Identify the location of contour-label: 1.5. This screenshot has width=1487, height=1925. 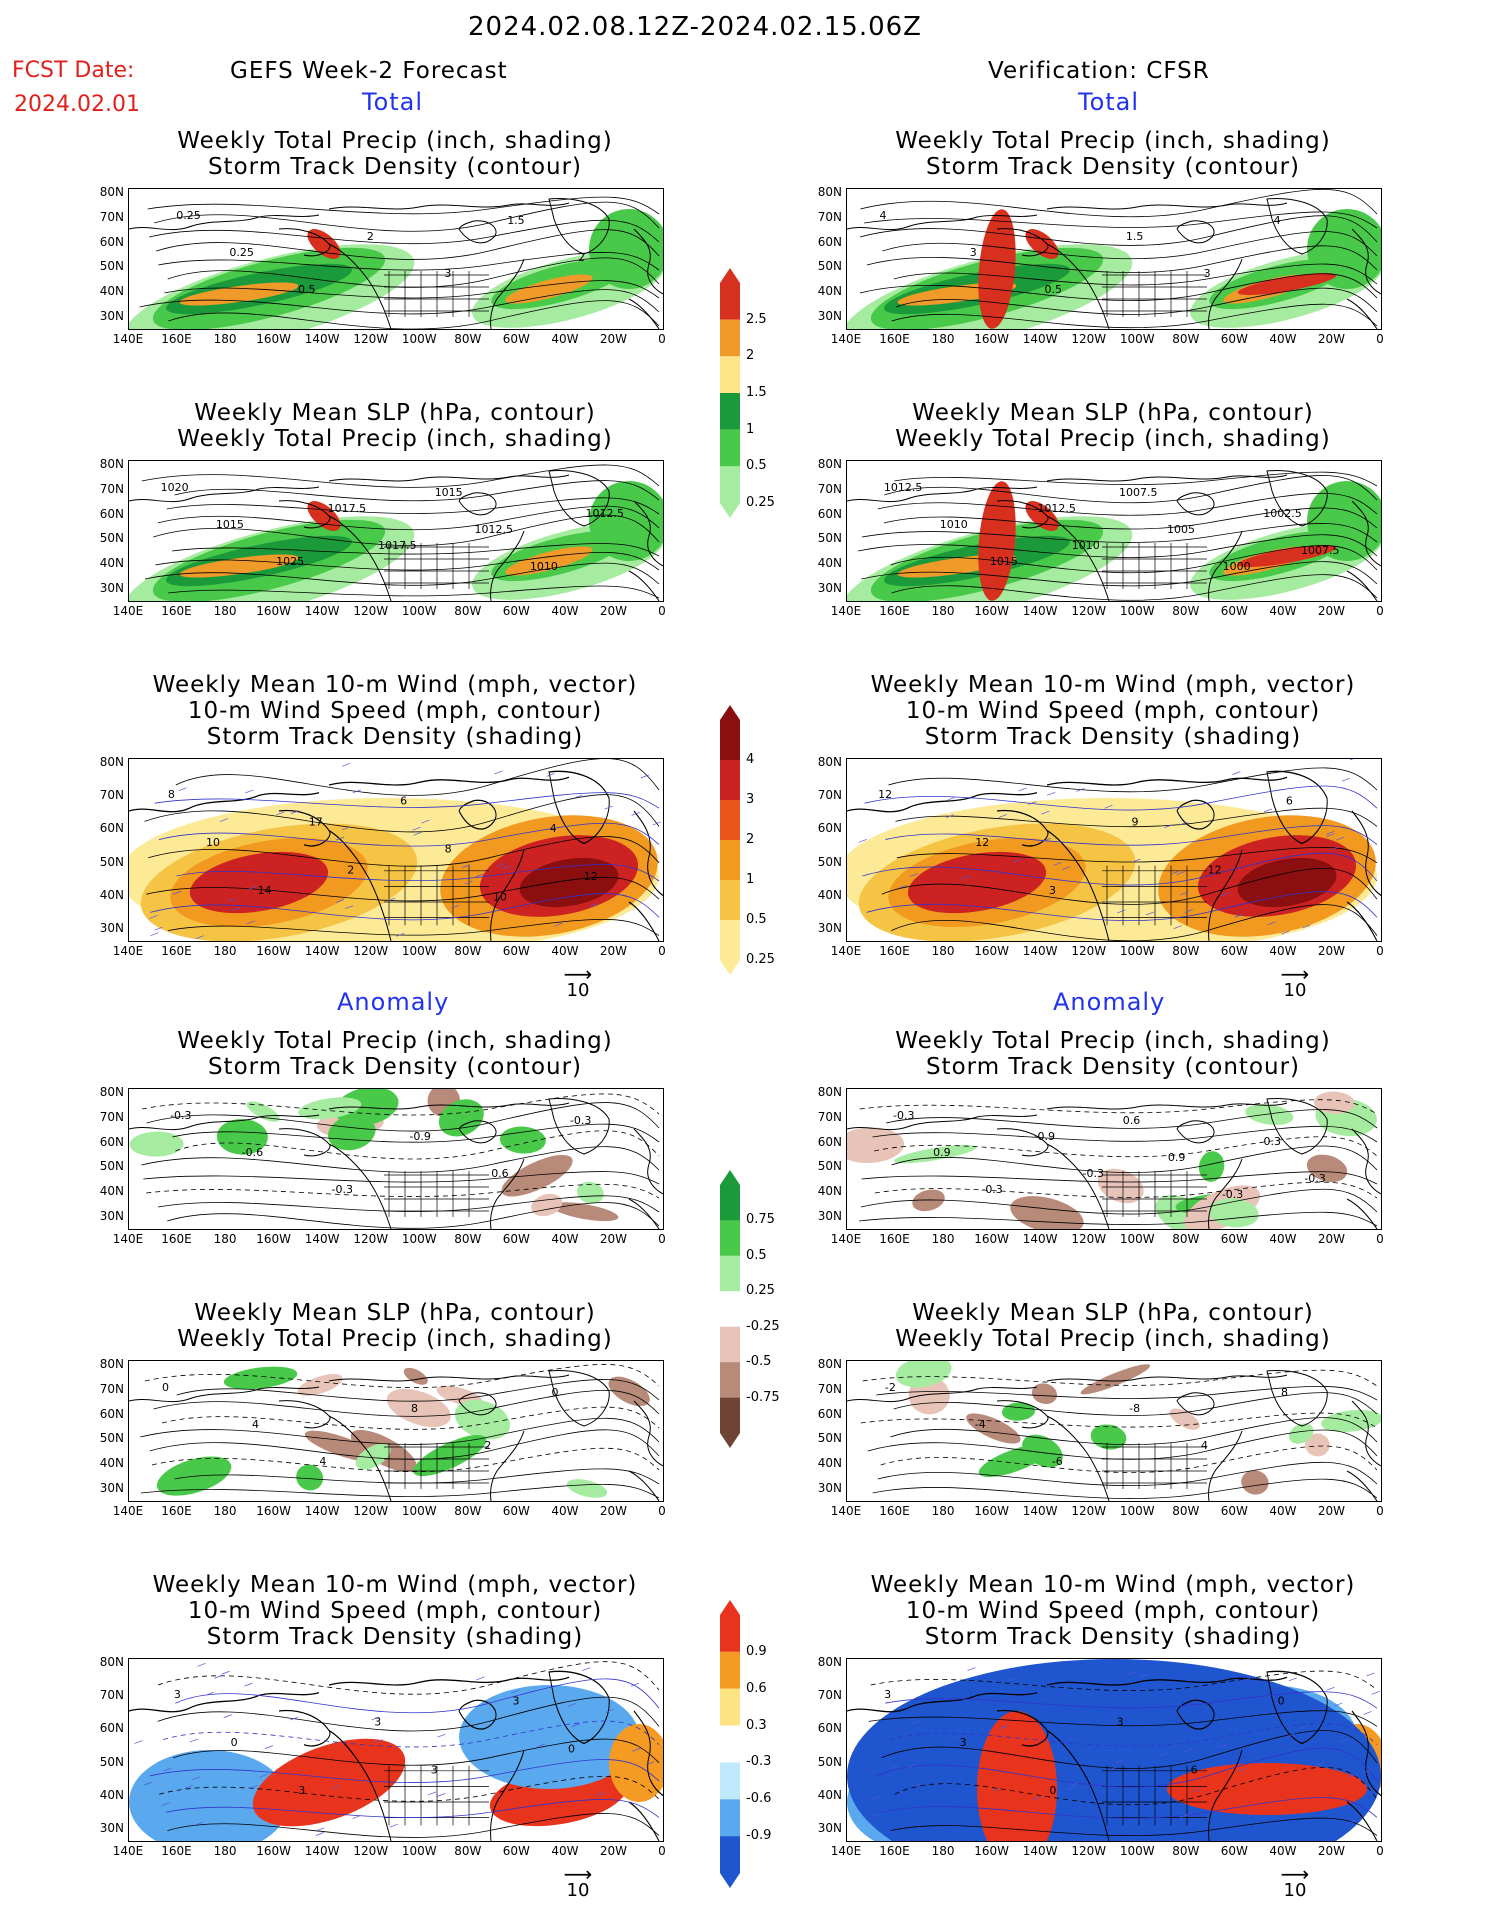
(516, 220).